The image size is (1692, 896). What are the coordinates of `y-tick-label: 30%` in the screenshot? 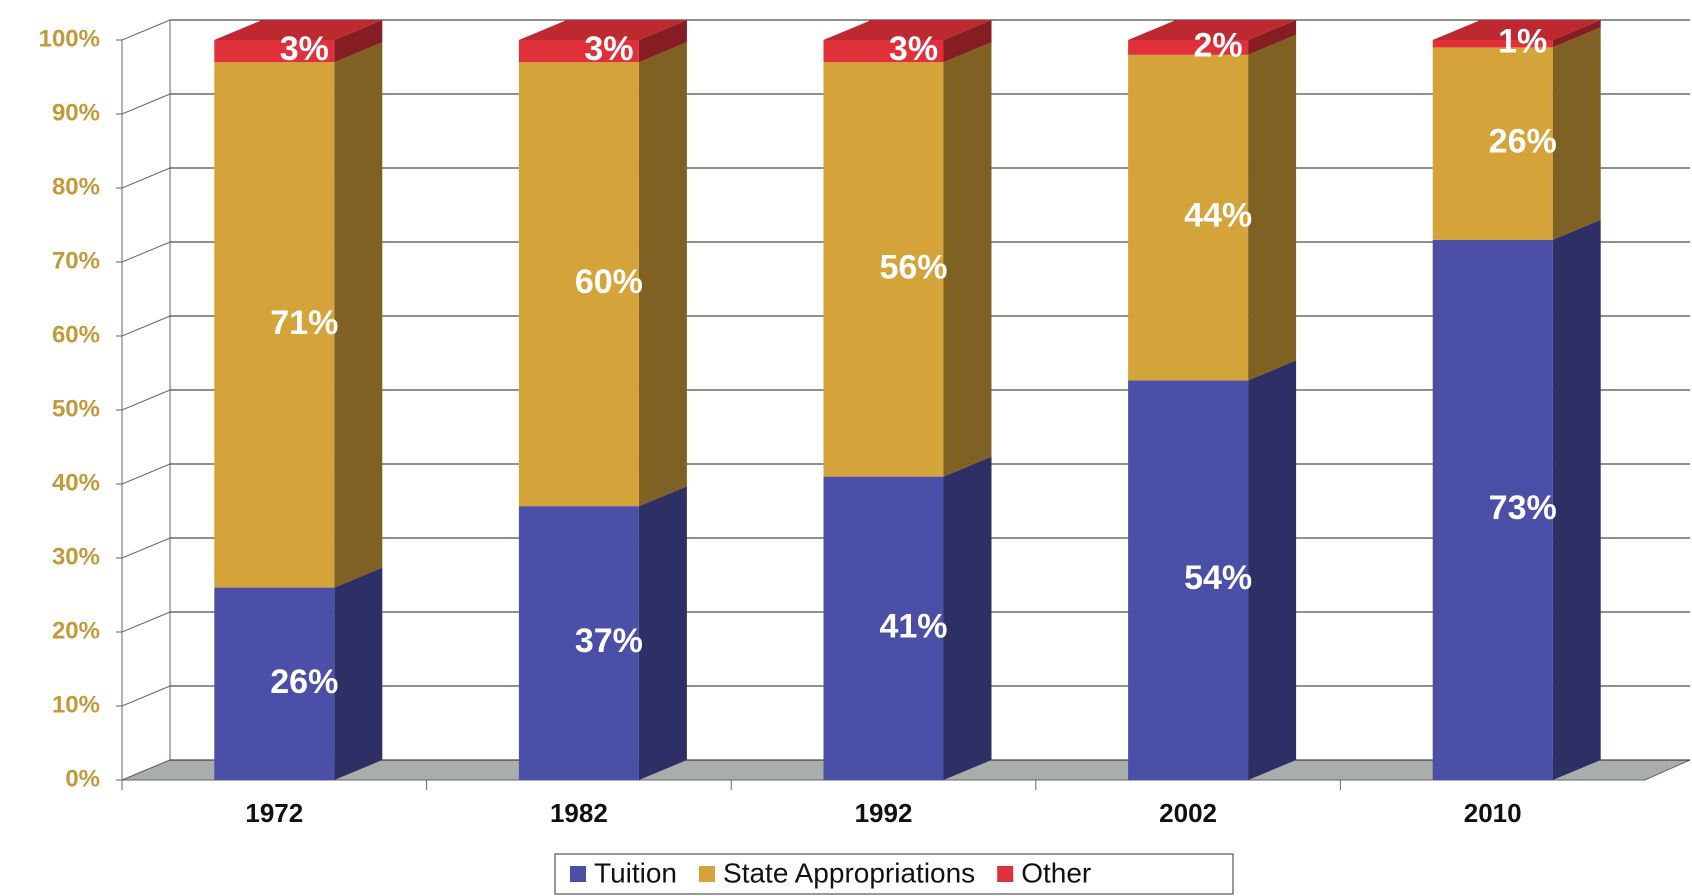 It's located at (76, 556).